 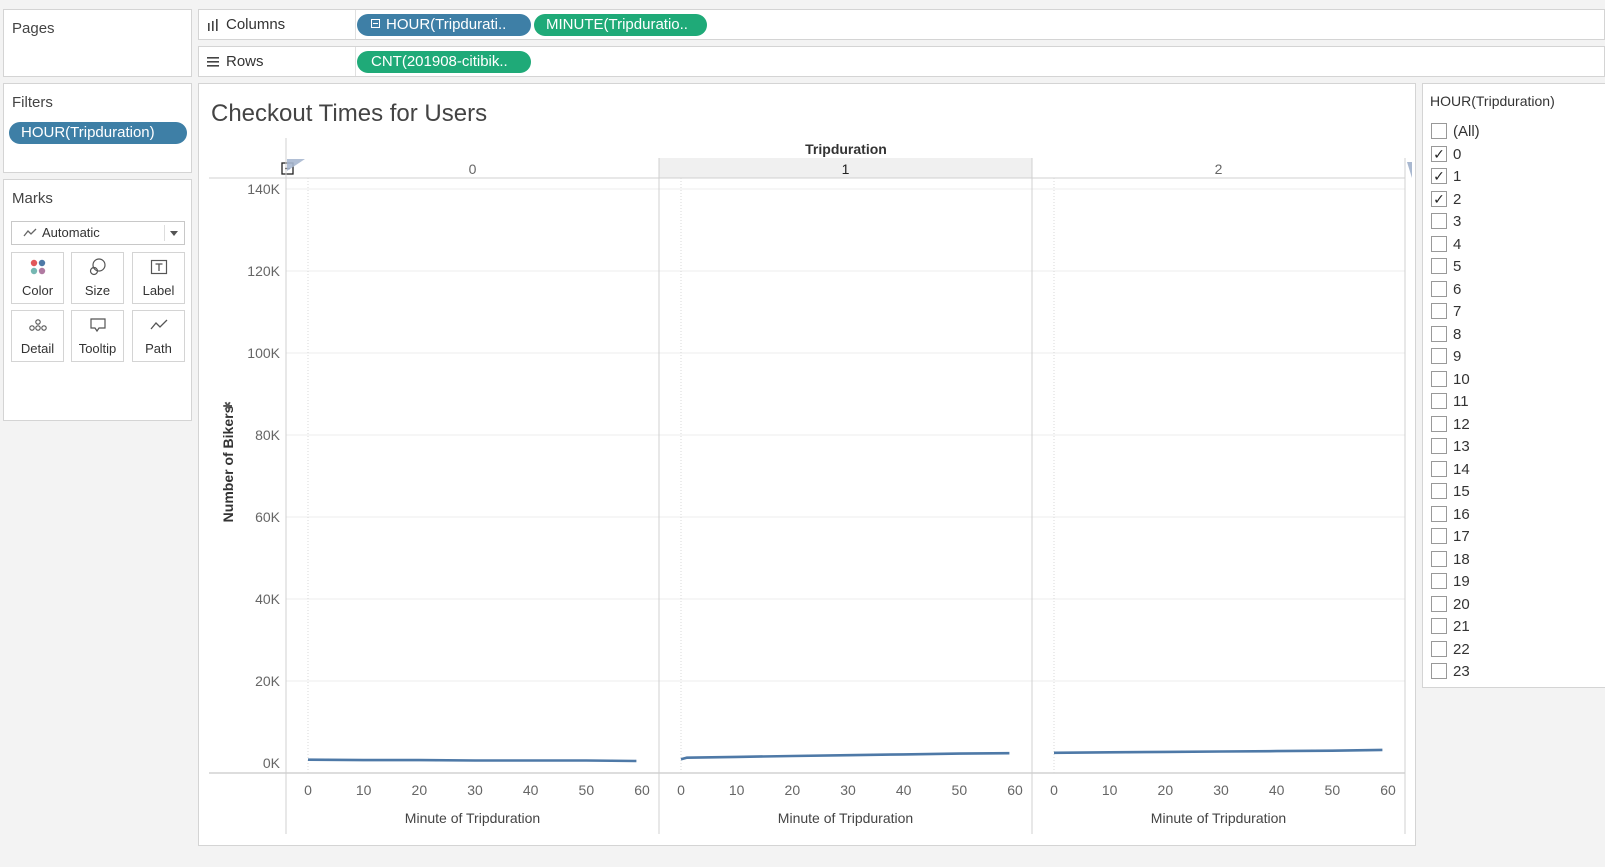 I want to click on filter-item-all: (All), so click(x=1455, y=132).